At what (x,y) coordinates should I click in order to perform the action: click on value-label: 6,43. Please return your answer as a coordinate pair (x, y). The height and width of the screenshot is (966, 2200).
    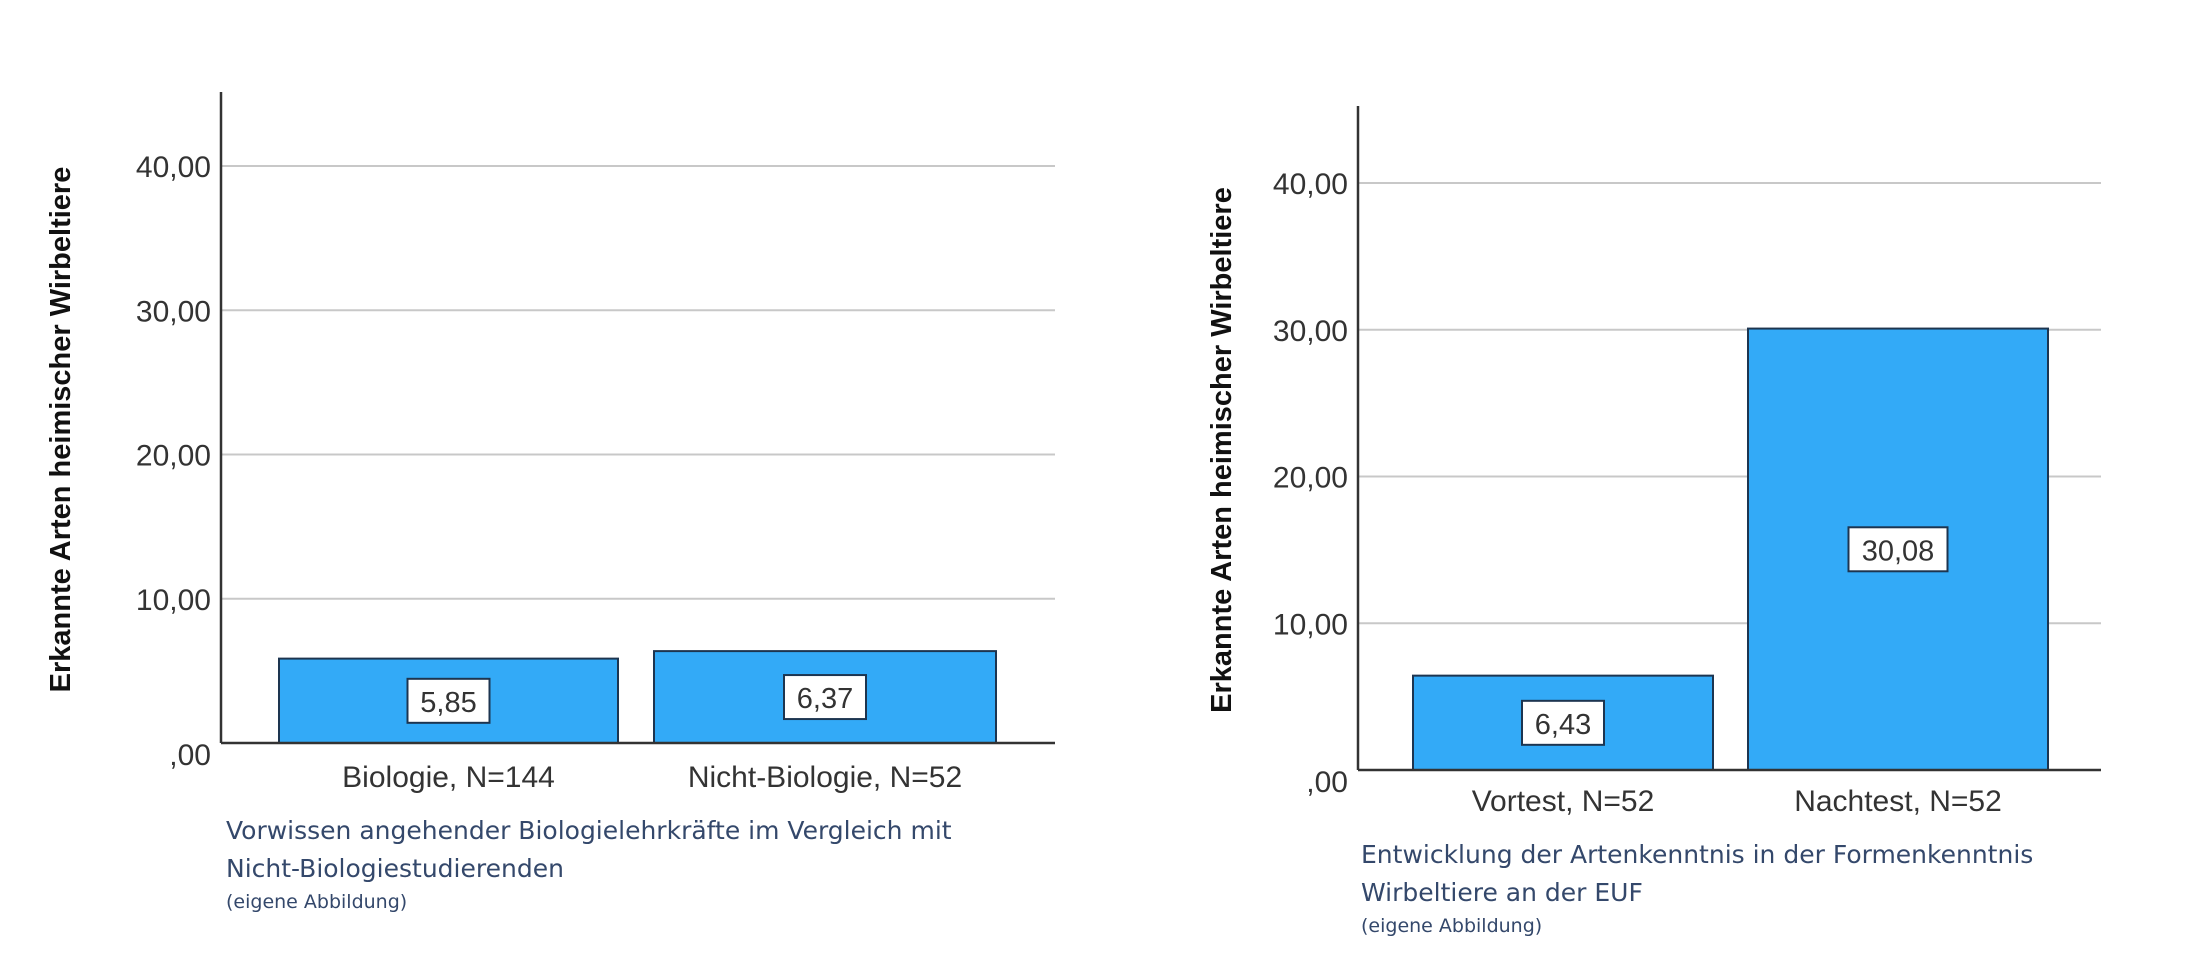
    Looking at the image, I should click on (1563, 725).